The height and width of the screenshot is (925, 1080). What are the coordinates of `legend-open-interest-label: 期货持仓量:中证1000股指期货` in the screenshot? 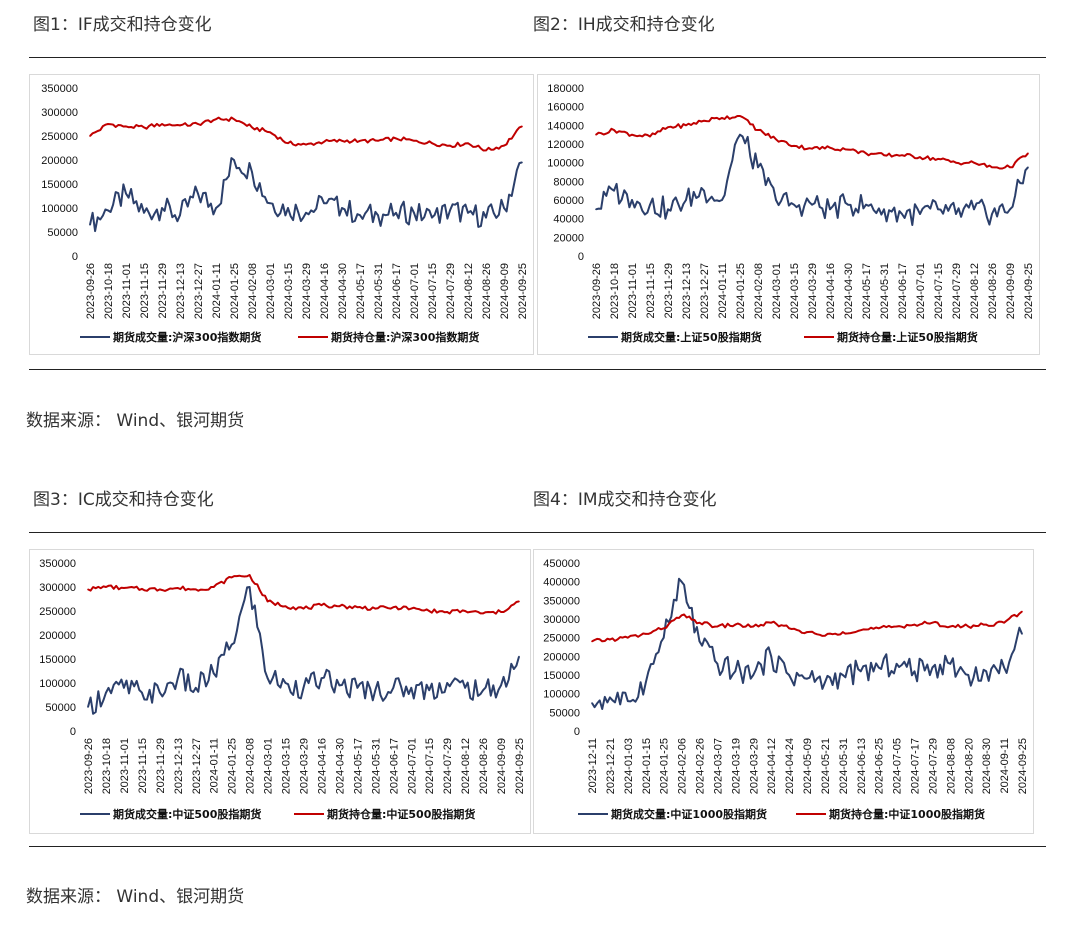 It's located at (907, 814).